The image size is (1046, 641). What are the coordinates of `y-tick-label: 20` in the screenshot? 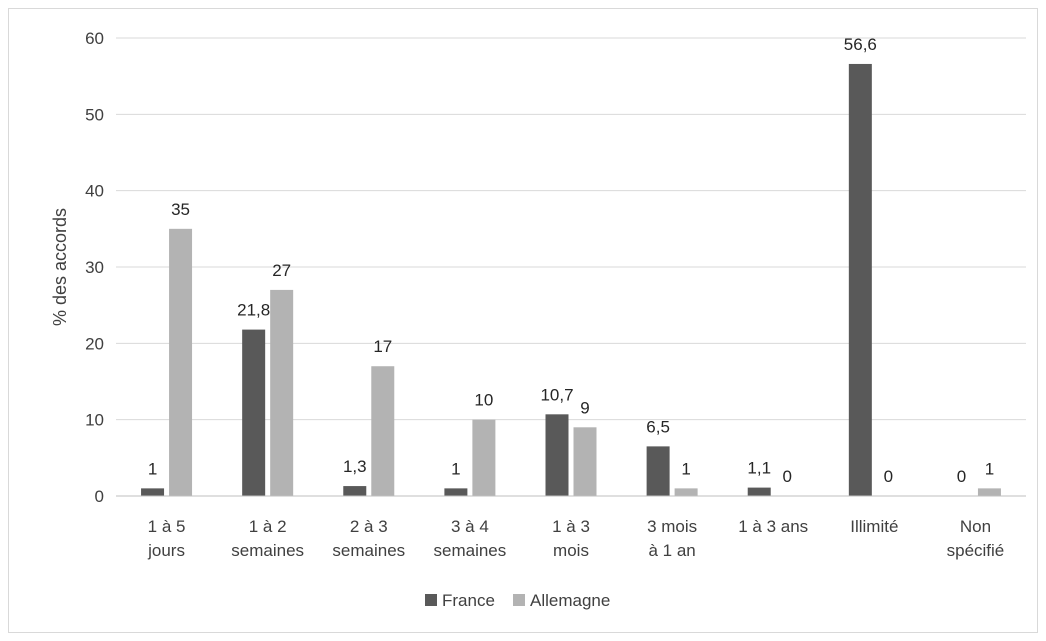 It's located at (94, 343).